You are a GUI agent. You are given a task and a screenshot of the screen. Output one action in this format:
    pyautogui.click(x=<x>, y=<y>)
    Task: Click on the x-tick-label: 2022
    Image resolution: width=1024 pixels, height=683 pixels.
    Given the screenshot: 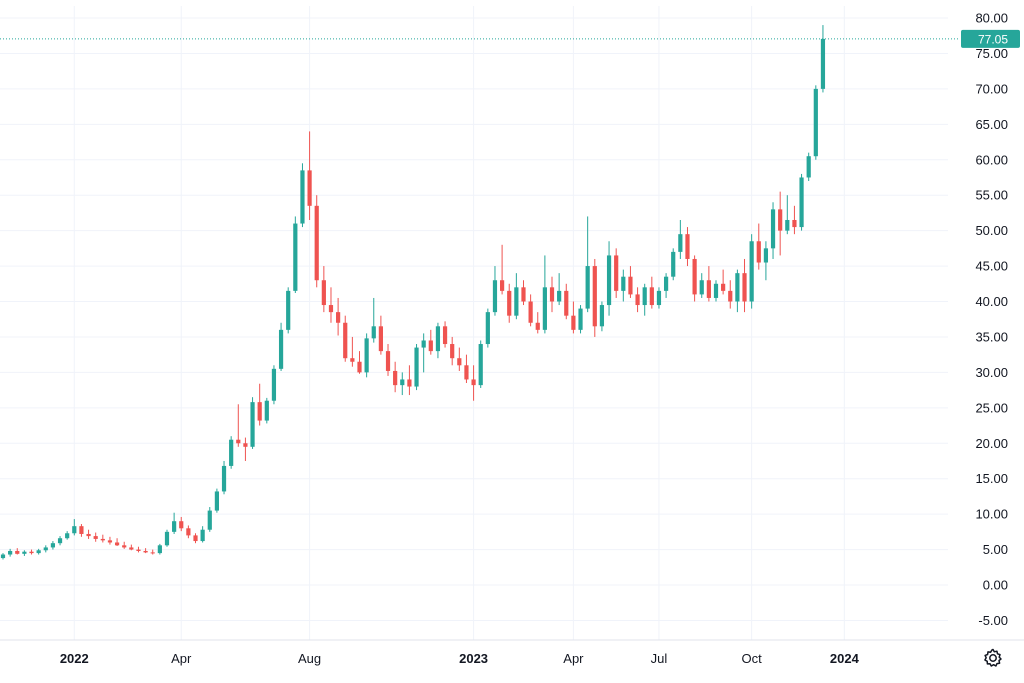 What is the action you would take?
    pyautogui.click(x=74, y=658)
    